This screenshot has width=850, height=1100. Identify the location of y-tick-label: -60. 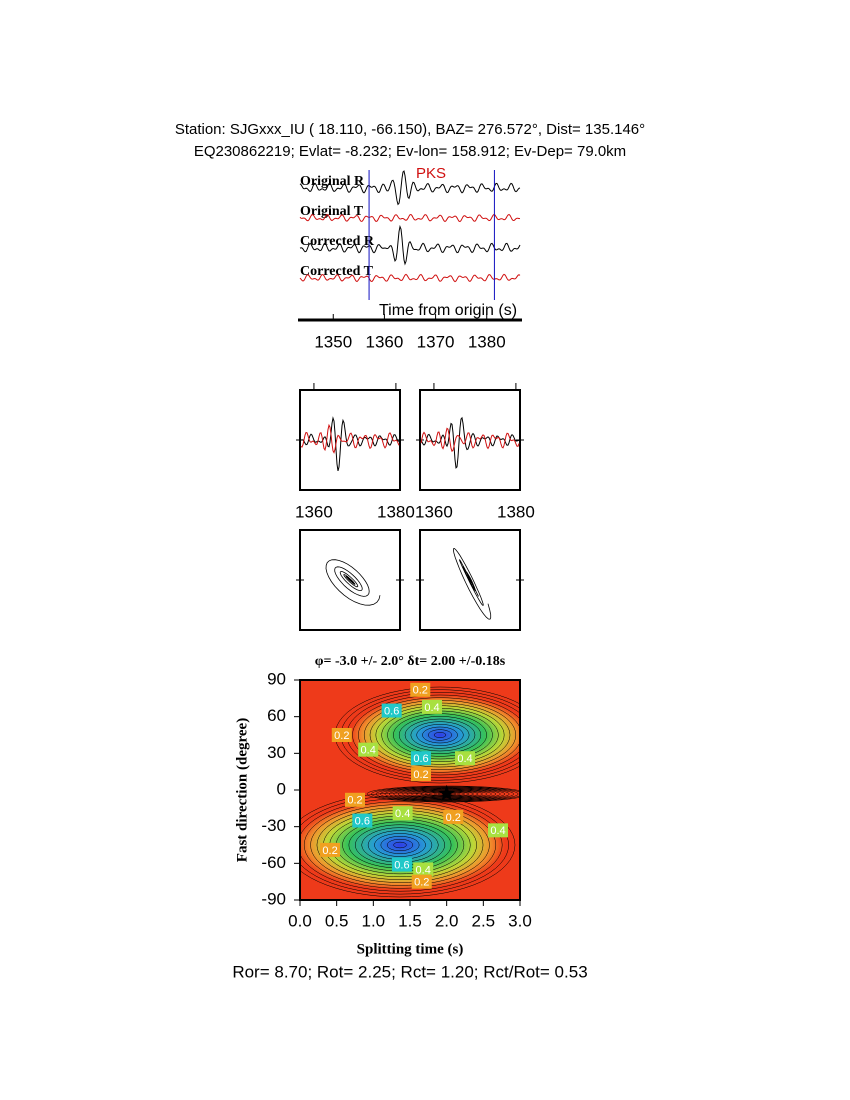
(273, 862).